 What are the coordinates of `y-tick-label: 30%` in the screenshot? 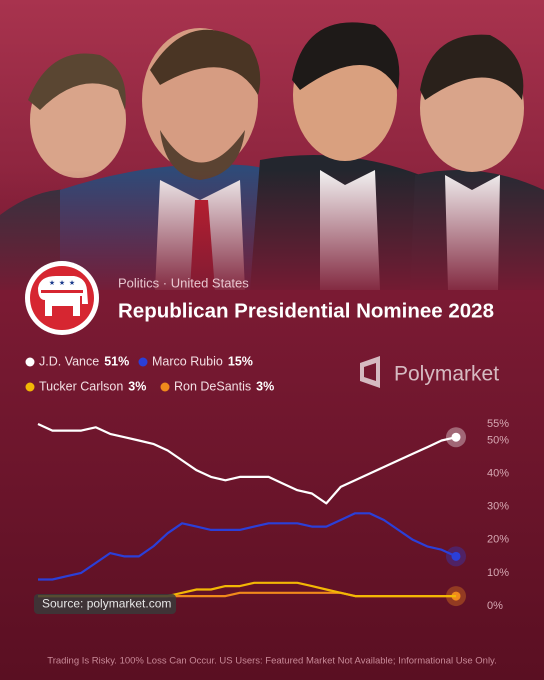 It's located at (498, 507).